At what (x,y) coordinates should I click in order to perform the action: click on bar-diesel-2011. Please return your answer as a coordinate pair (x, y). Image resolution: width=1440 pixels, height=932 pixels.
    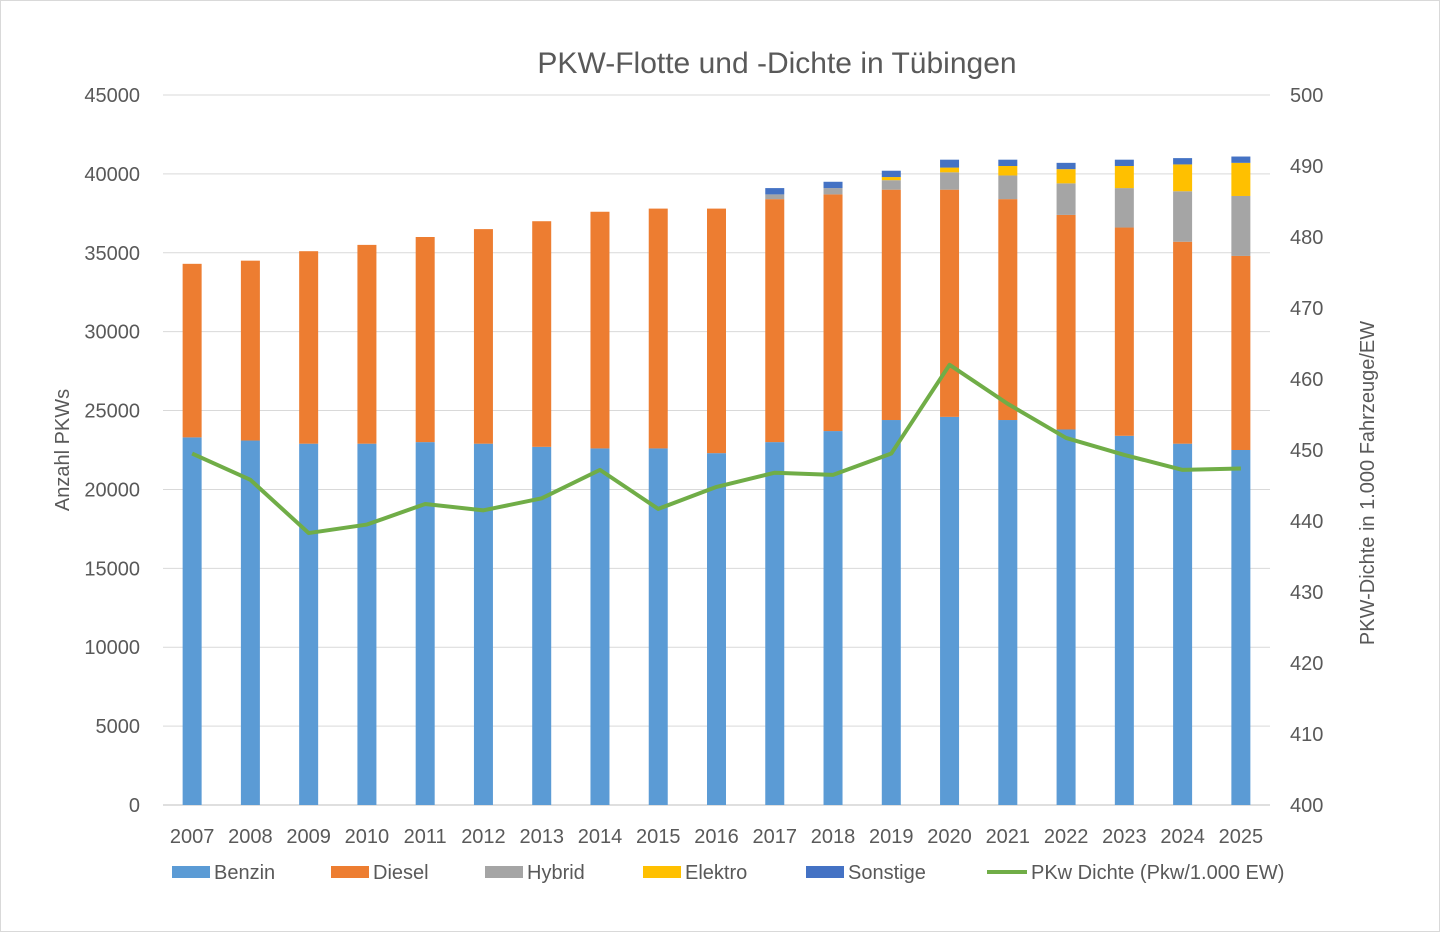
    Looking at the image, I should click on (425, 340).